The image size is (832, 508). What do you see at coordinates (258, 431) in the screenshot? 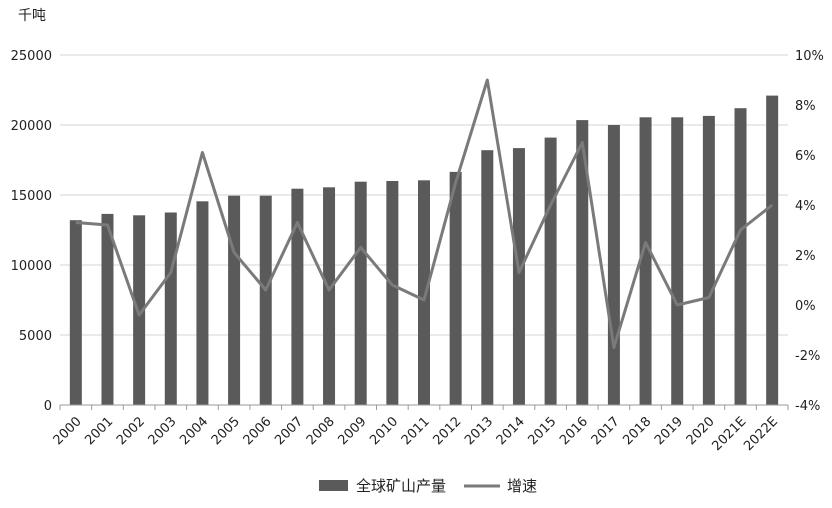
I see `x-tick-label: 2006` at bounding box center [258, 431].